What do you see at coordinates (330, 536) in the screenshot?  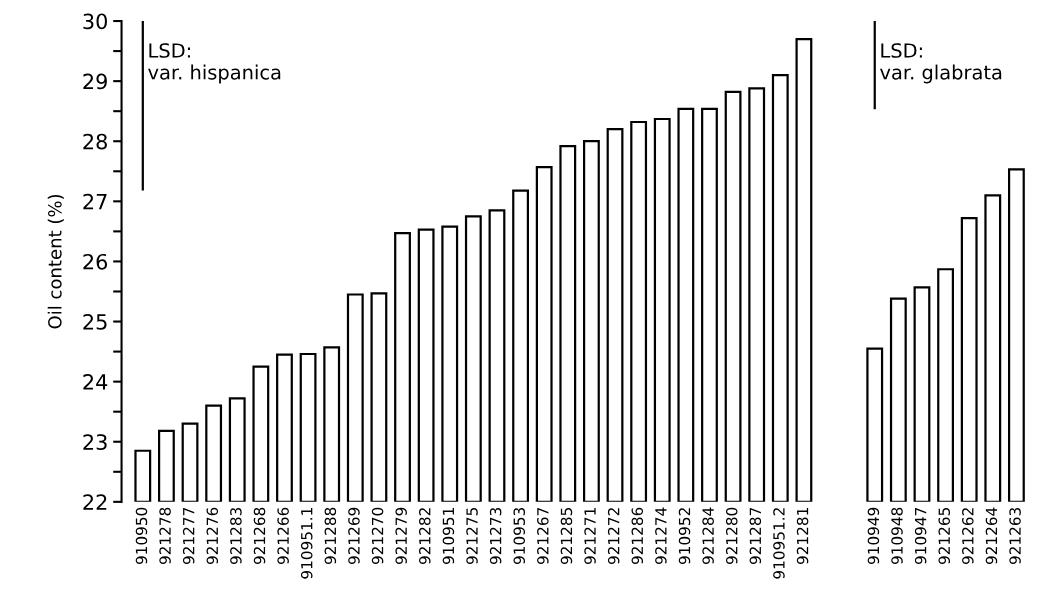 I see `x-tick-label: 921288` at bounding box center [330, 536].